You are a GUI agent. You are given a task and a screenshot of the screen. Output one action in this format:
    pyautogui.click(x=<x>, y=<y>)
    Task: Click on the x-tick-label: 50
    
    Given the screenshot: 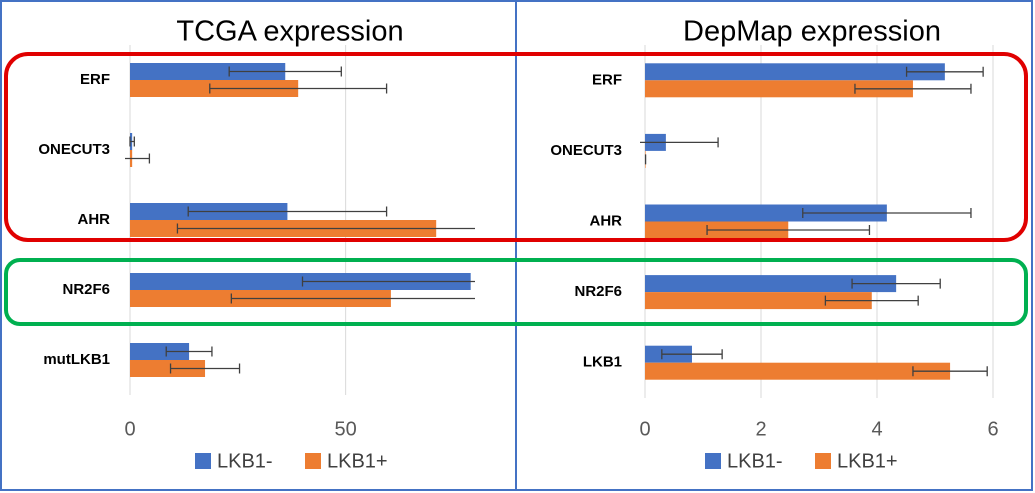 What is the action you would take?
    pyautogui.click(x=346, y=429)
    